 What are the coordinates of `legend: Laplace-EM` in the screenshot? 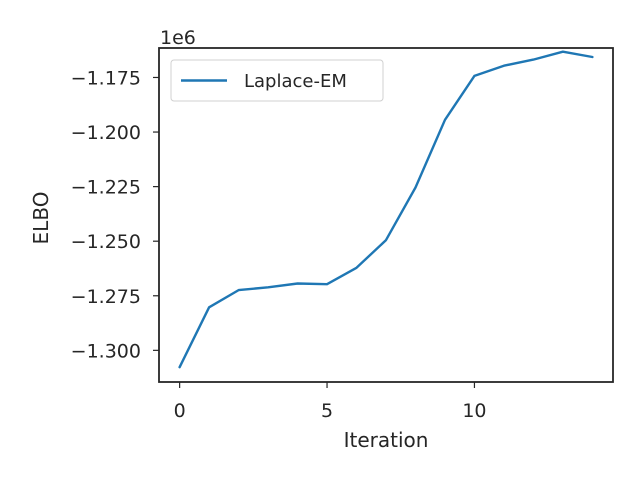 It's located at (277, 80).